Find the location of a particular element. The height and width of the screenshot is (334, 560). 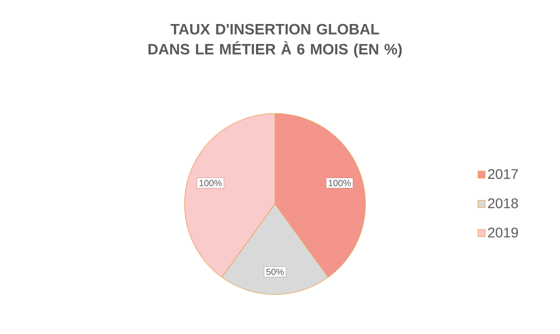

legend-label: 2018 is located at coordinates (503, 203).